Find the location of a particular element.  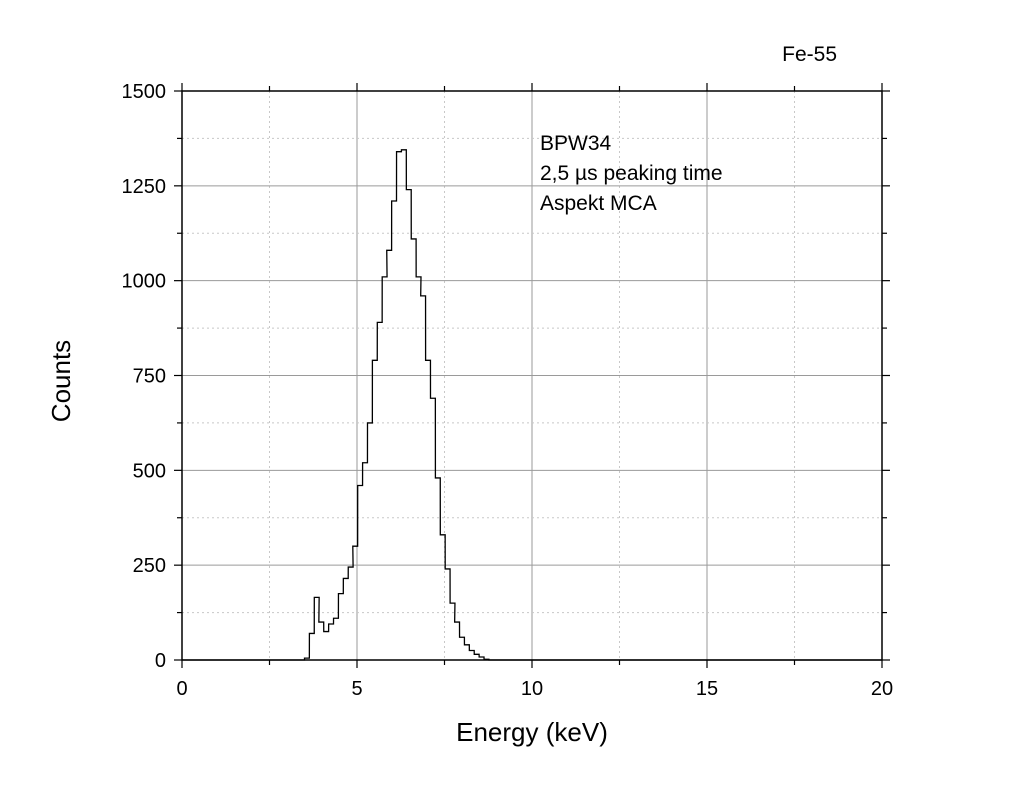

x-tick-labels: 0 5 10 15 20 is located at coordinates (534, 689).